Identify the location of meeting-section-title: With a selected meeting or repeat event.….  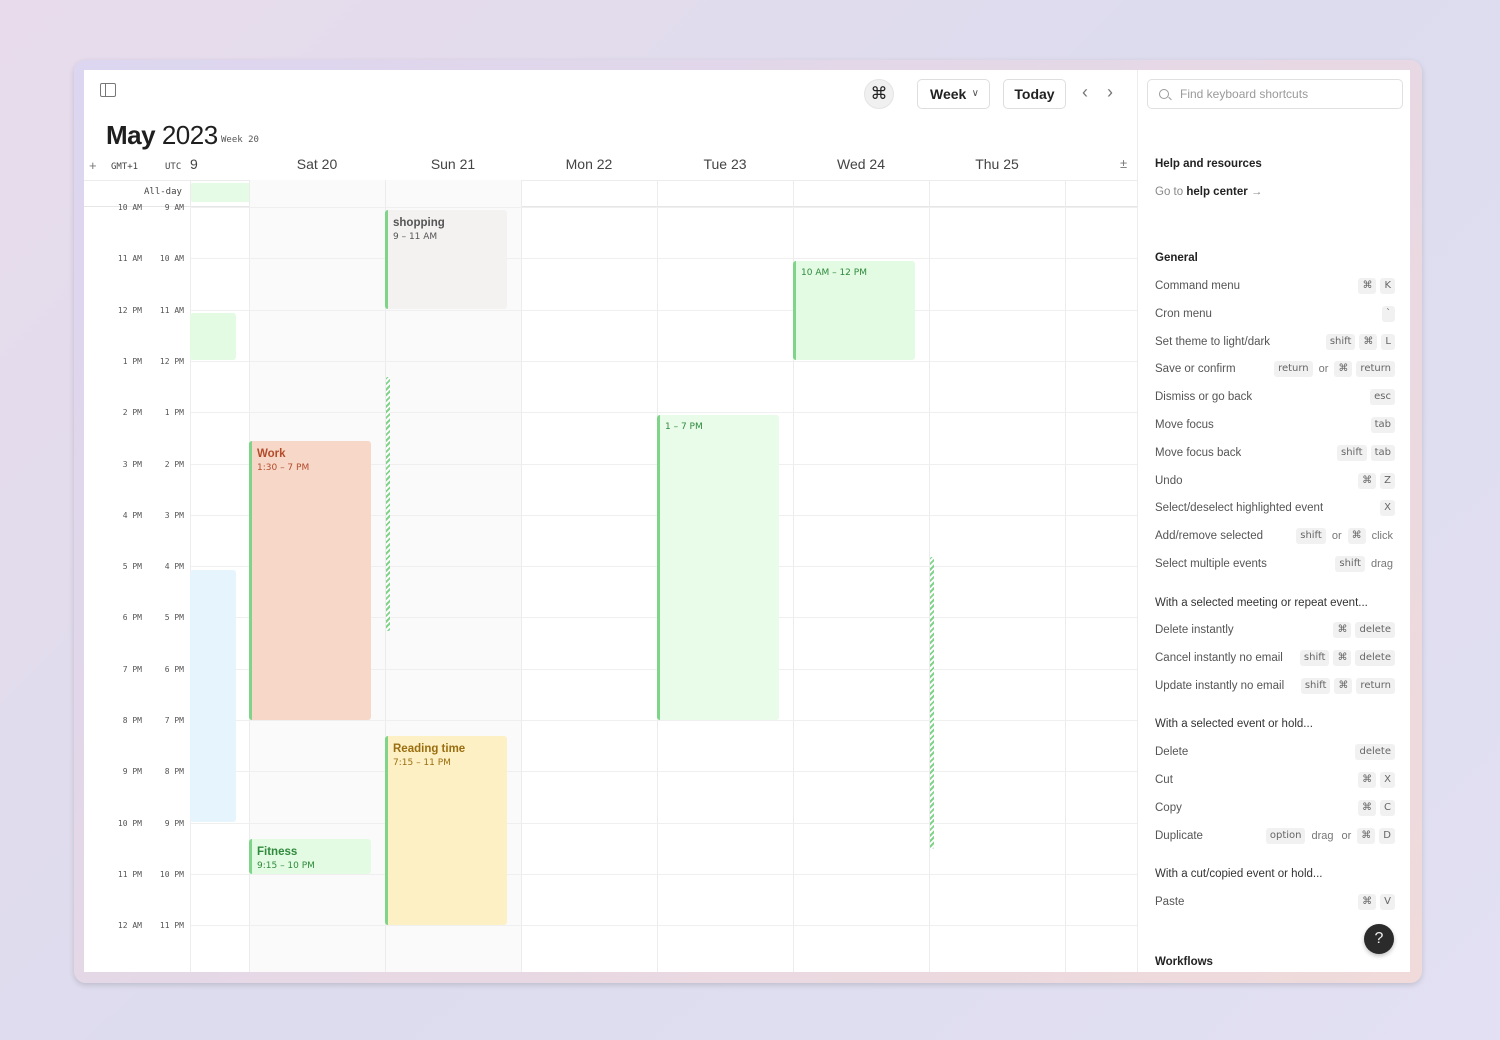
(1261, 603).